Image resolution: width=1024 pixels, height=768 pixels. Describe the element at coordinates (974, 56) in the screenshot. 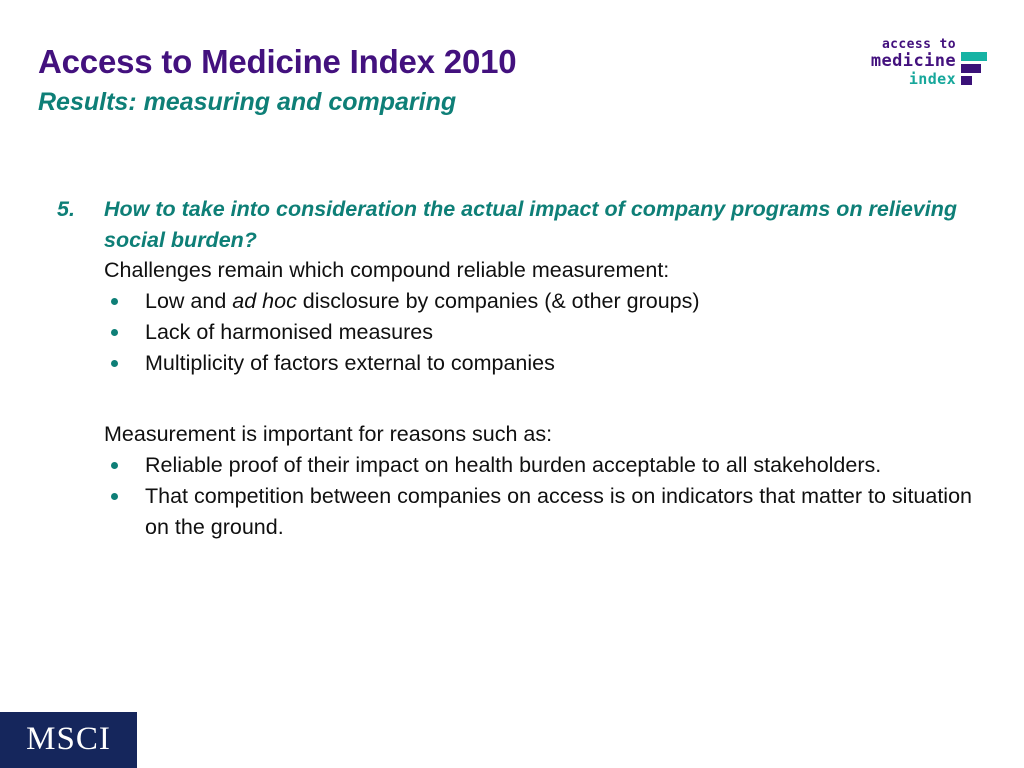

I see `brand-bar-teal-icon` at that location.